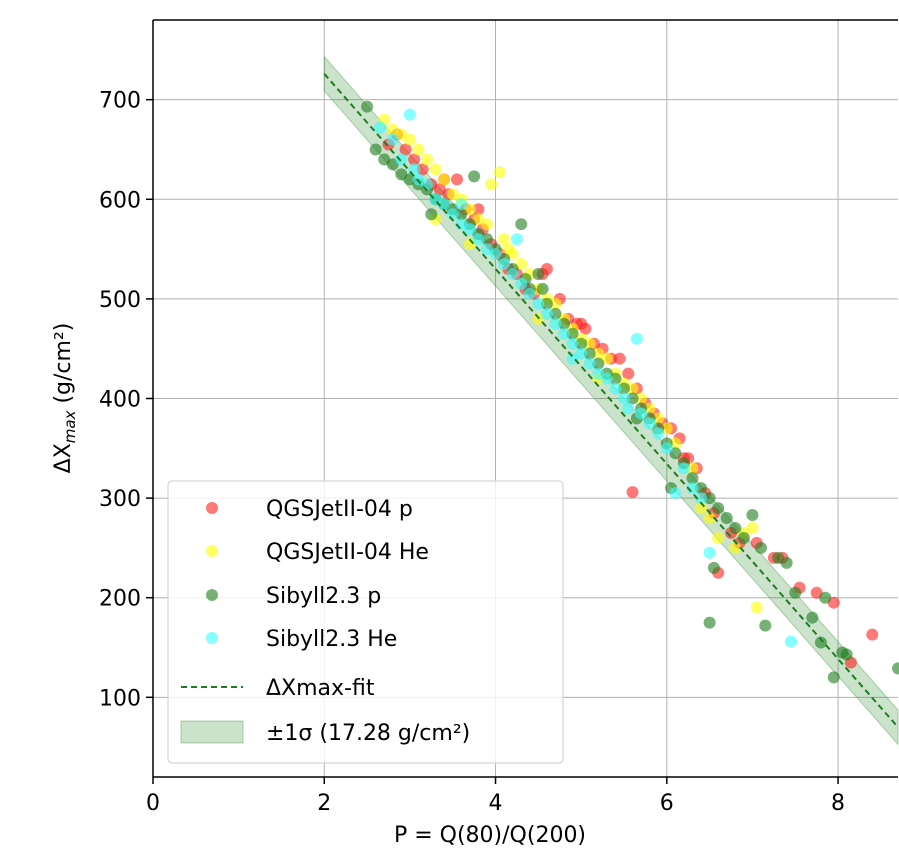 Image resolution: width=899 pixels, height=854 pixels. Describe the element at coordinates (120, 300) in the screenshot. I see `y-tick-label: 500` at that location.